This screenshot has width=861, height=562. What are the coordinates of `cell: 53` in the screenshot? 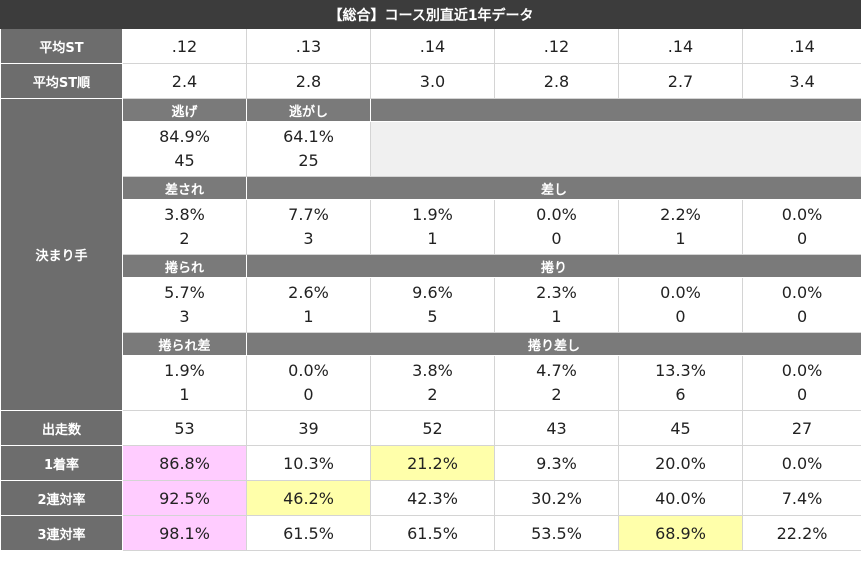 It's located at (184, 428).